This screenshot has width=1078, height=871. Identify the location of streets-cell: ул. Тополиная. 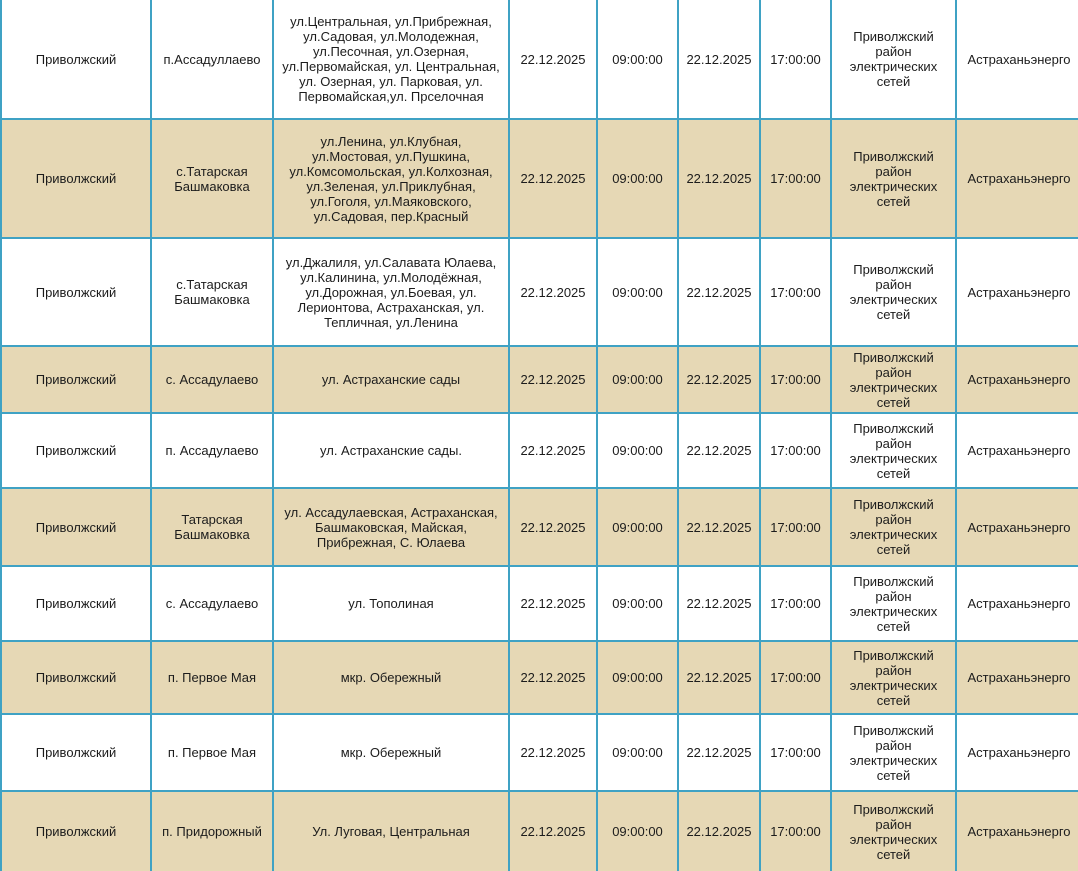
(391, 603).